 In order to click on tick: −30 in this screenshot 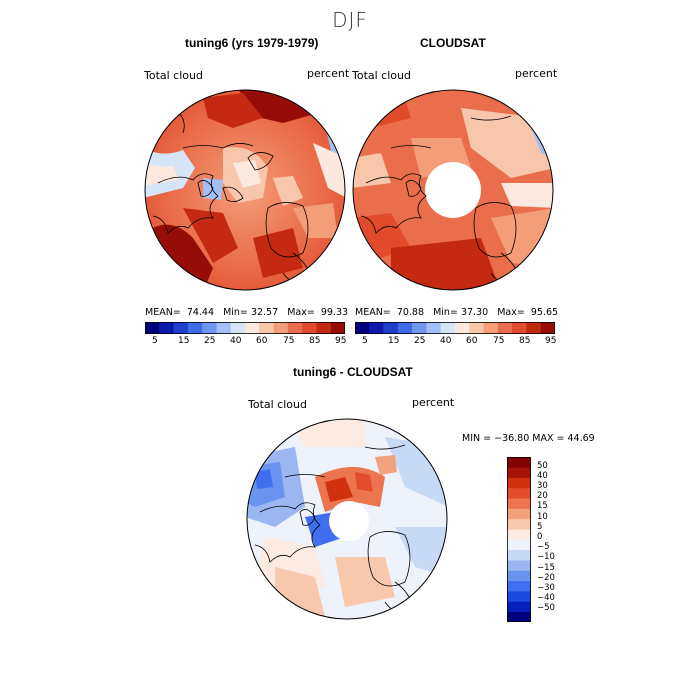, I will do `click(546, 588)`.